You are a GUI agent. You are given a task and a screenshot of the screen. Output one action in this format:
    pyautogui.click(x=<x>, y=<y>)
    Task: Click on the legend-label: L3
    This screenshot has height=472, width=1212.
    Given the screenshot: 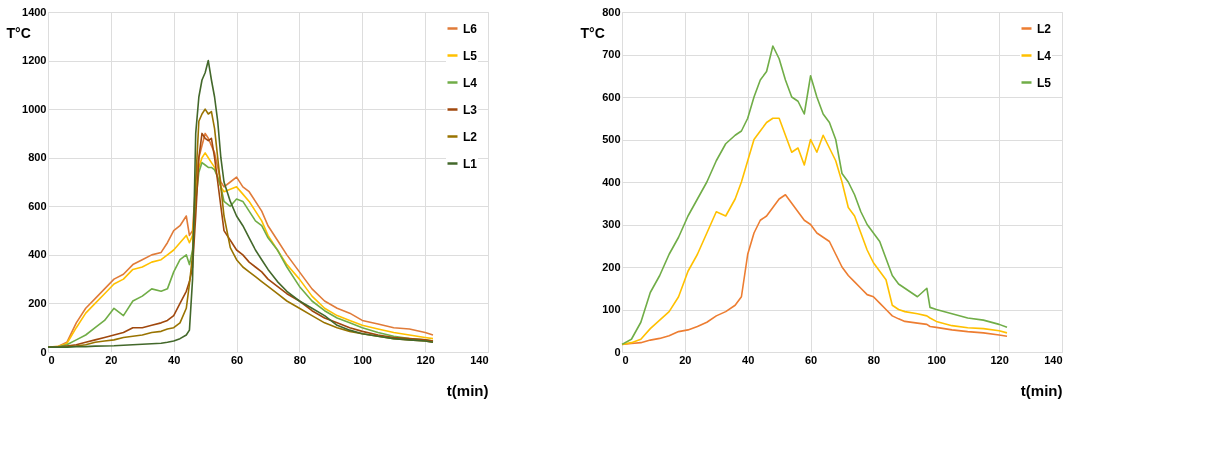 What is the action you would take?
    pyautogui.click(x=470, y=109)
    